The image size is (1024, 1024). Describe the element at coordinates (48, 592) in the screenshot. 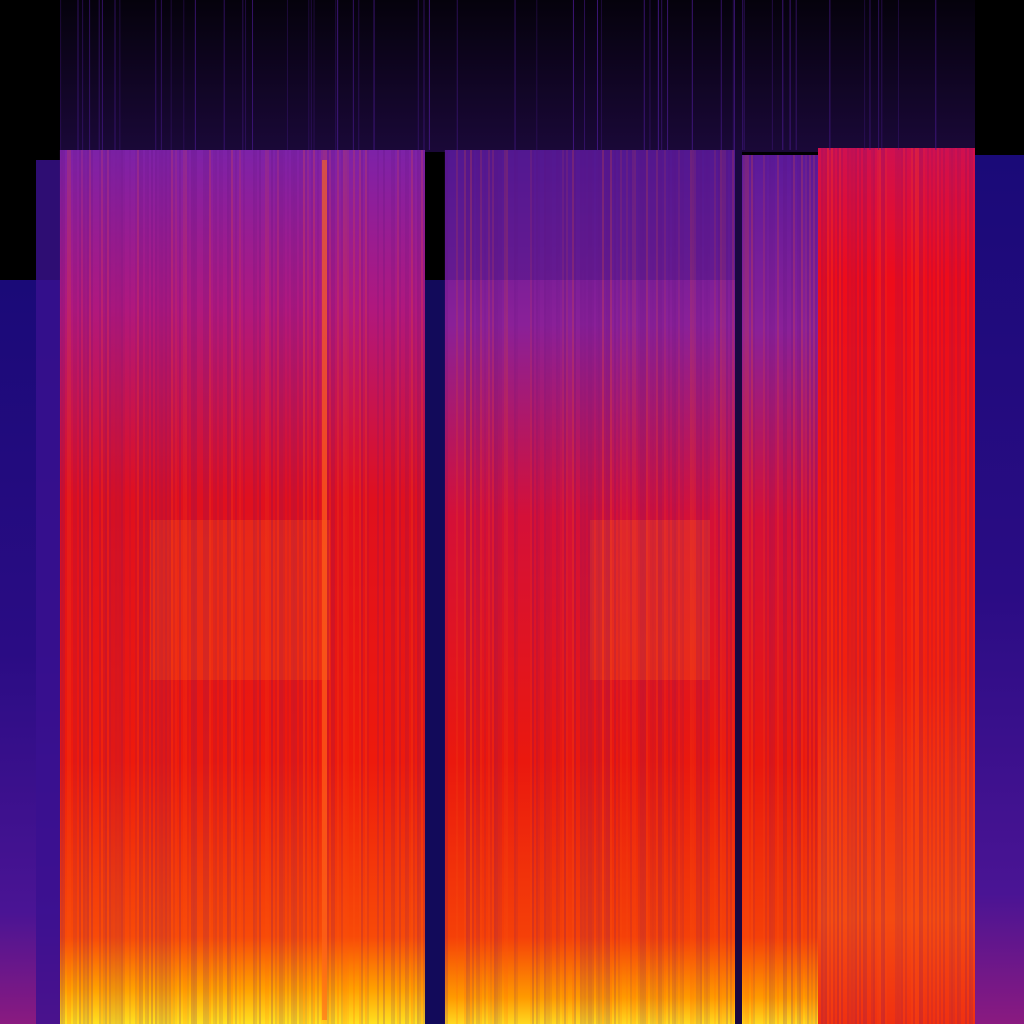

I see `left-edge` at that location.